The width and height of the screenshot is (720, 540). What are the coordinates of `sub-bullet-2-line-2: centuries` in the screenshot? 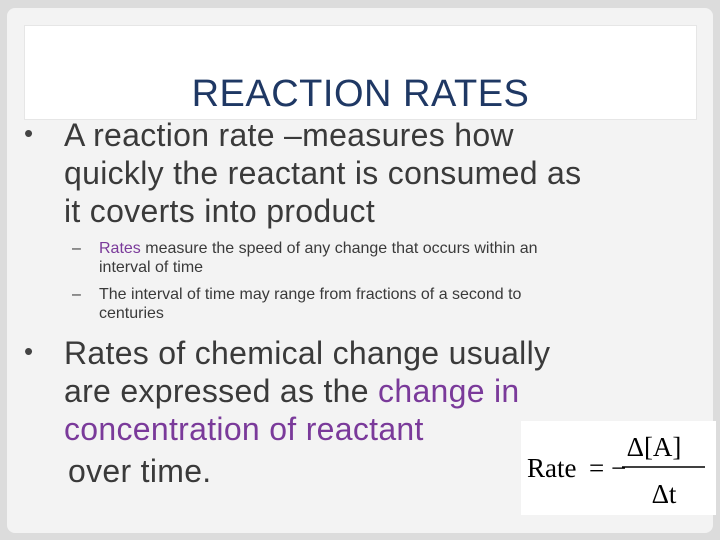 It's located at (131, 313).